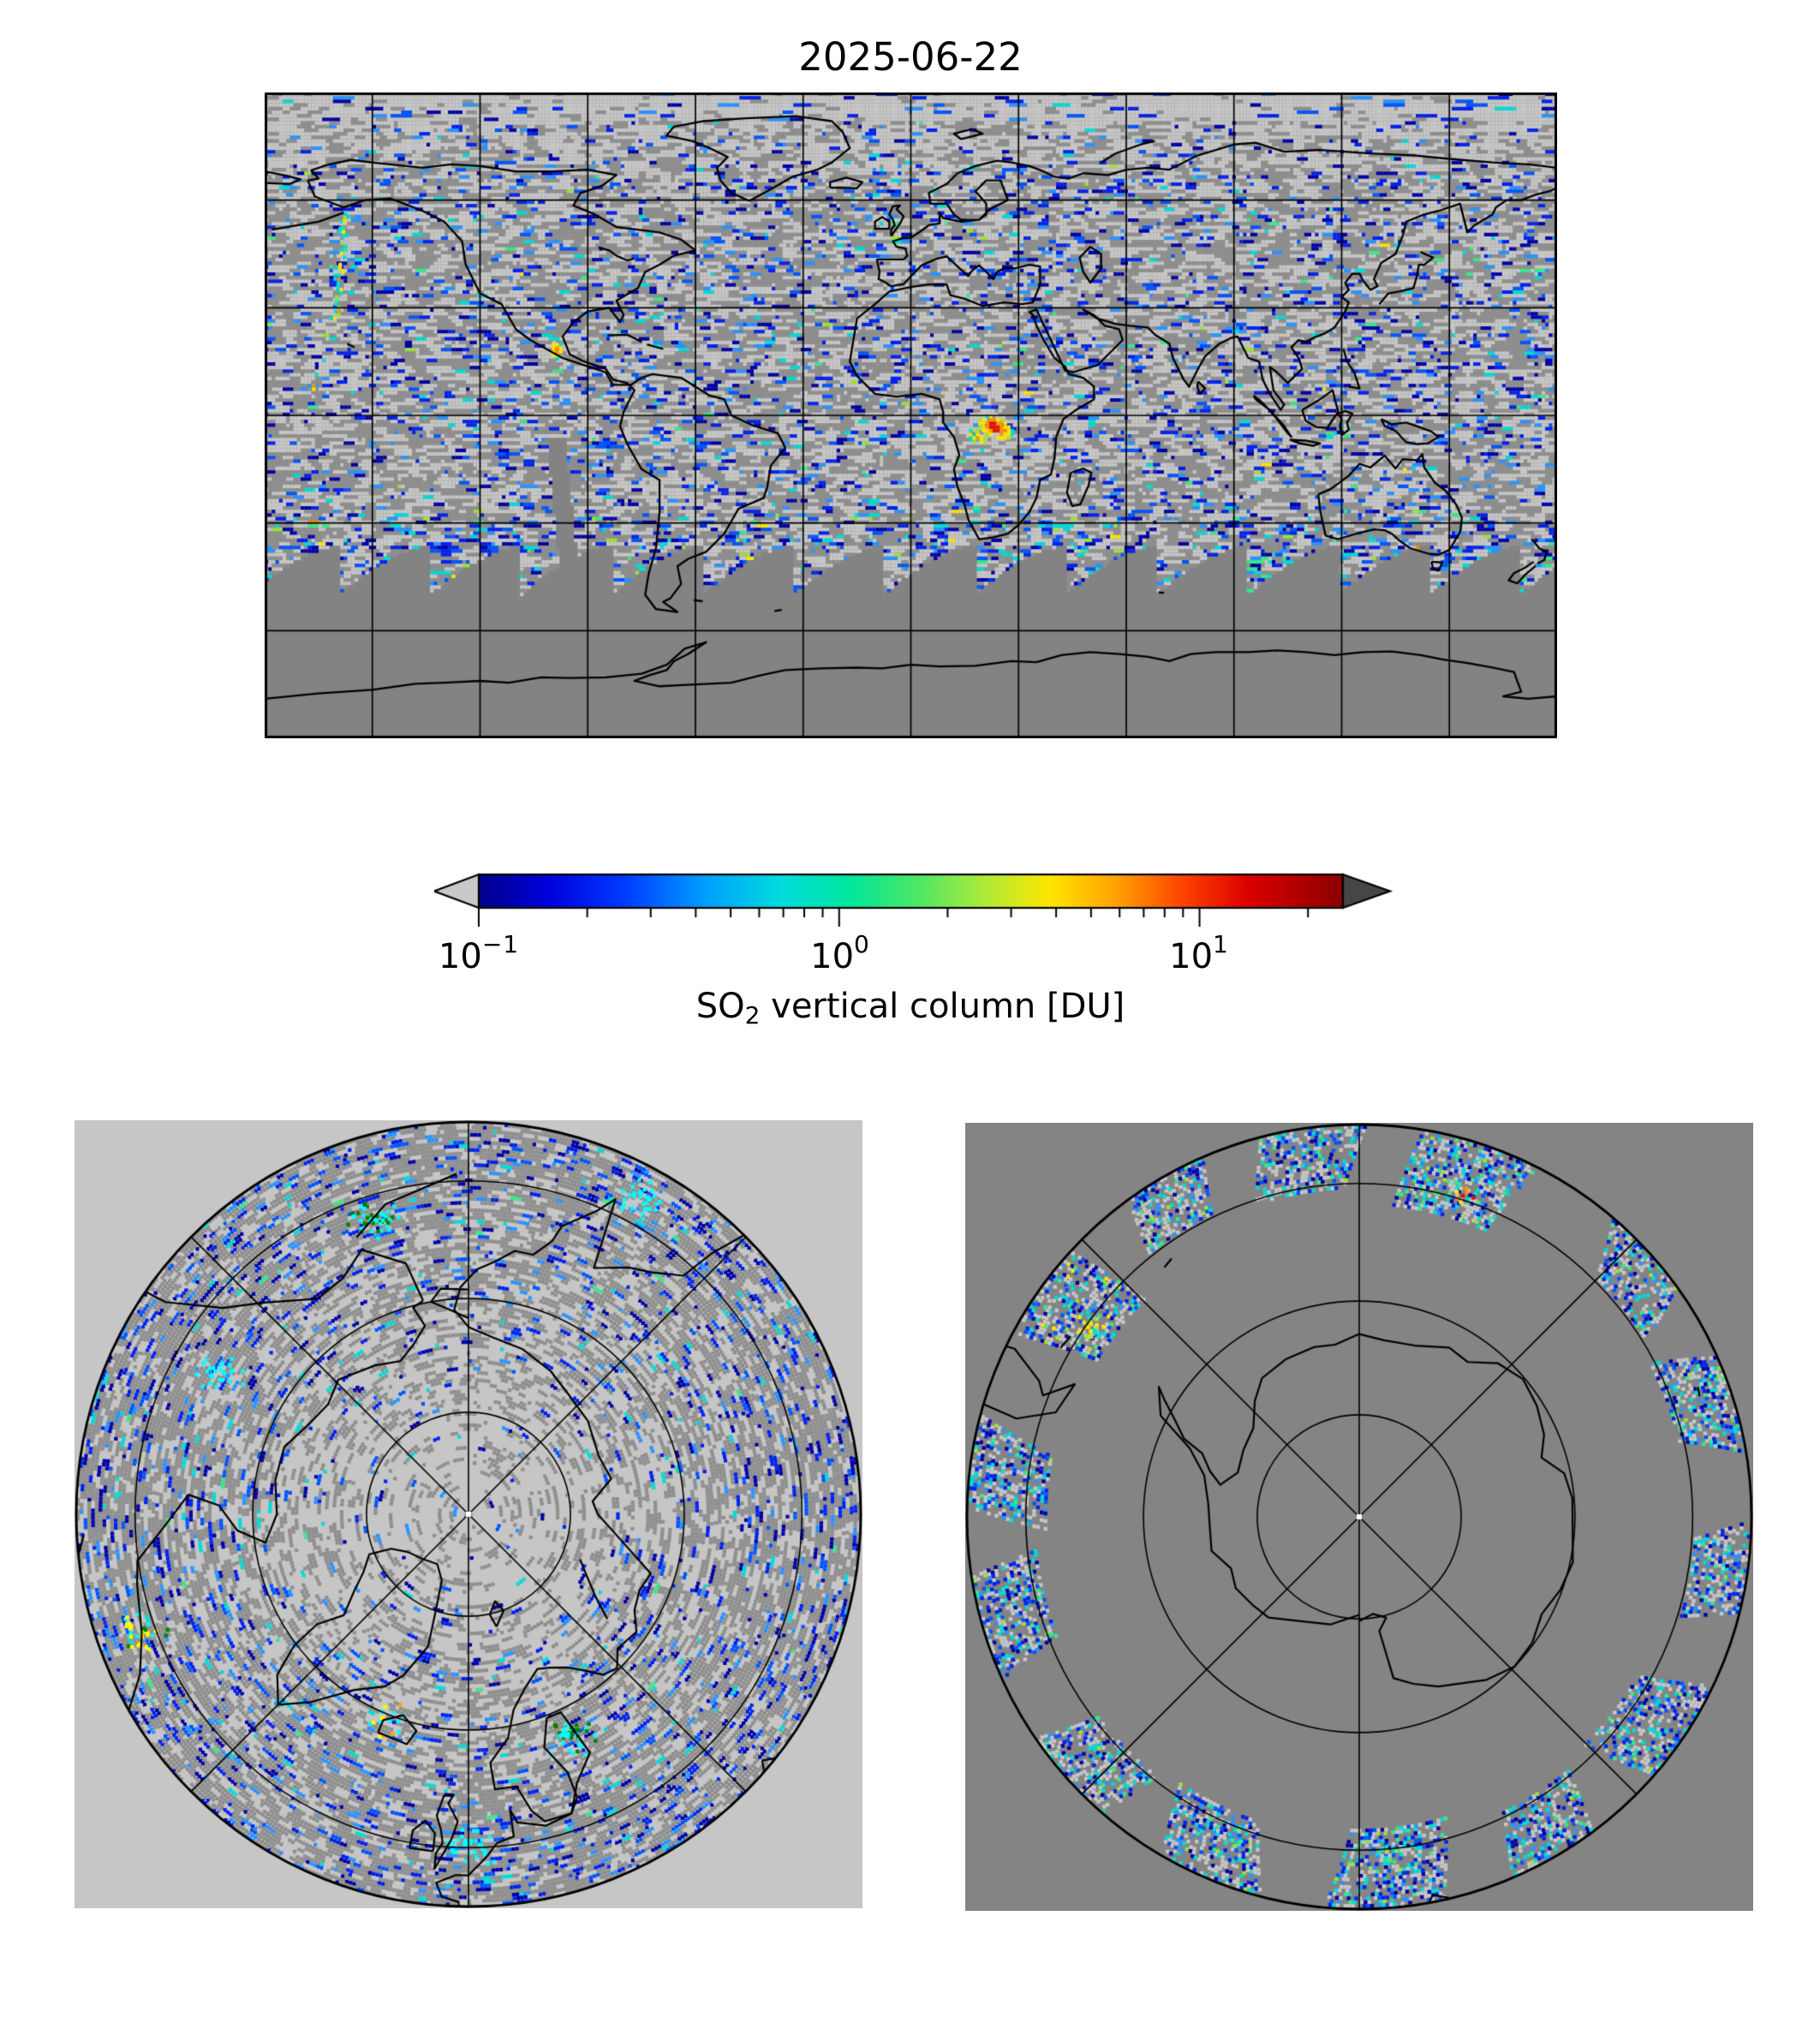 The image size is (1820, 2023). What do you see at coordinates (1221, 944) in the screenshot?
I see `tick-exp: 1` at bounding box center [1221, 944].